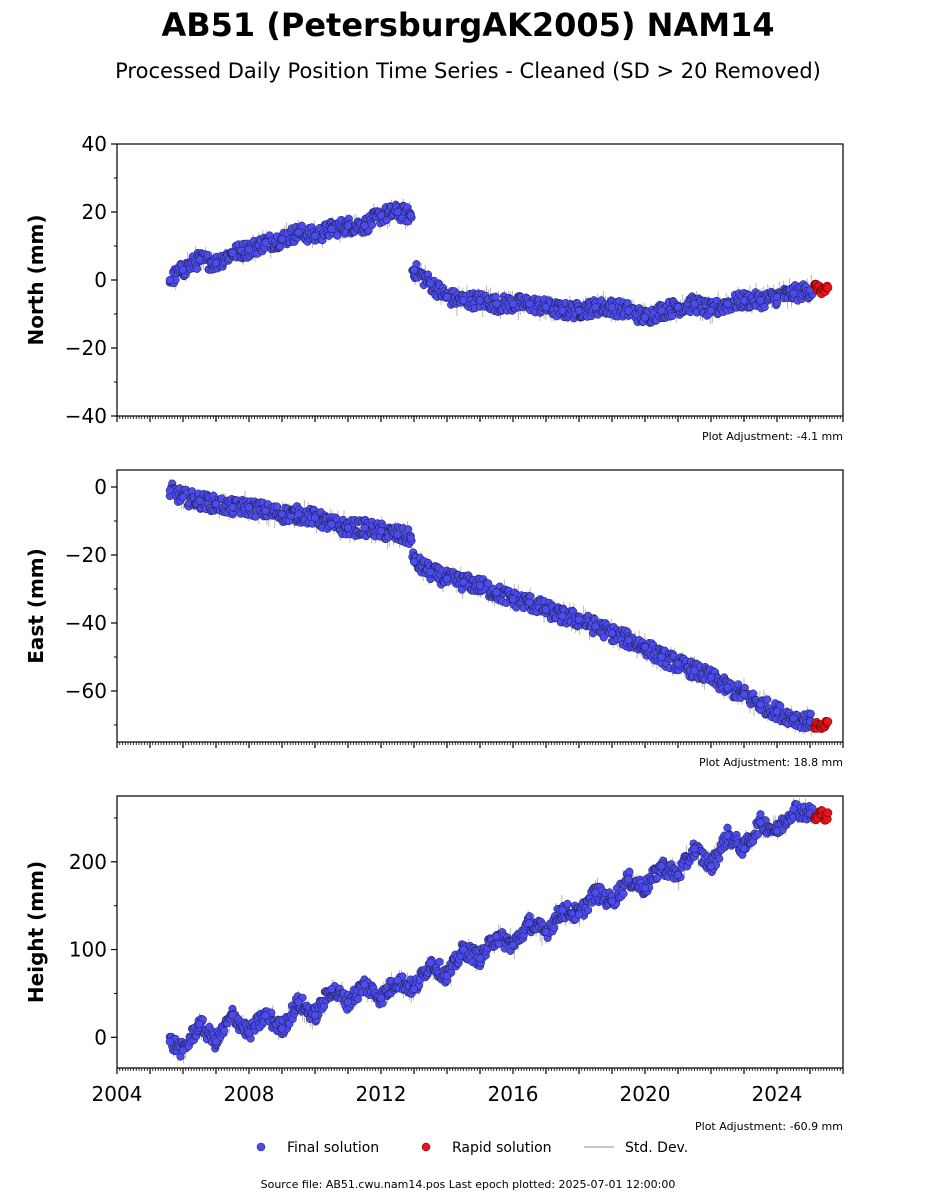 Image resolution: width=937 pixels, height=1200 pixels. Describe the element at coordinates (86, 348) in the screenshot. I see `north-ytick-label: −20` at that location.